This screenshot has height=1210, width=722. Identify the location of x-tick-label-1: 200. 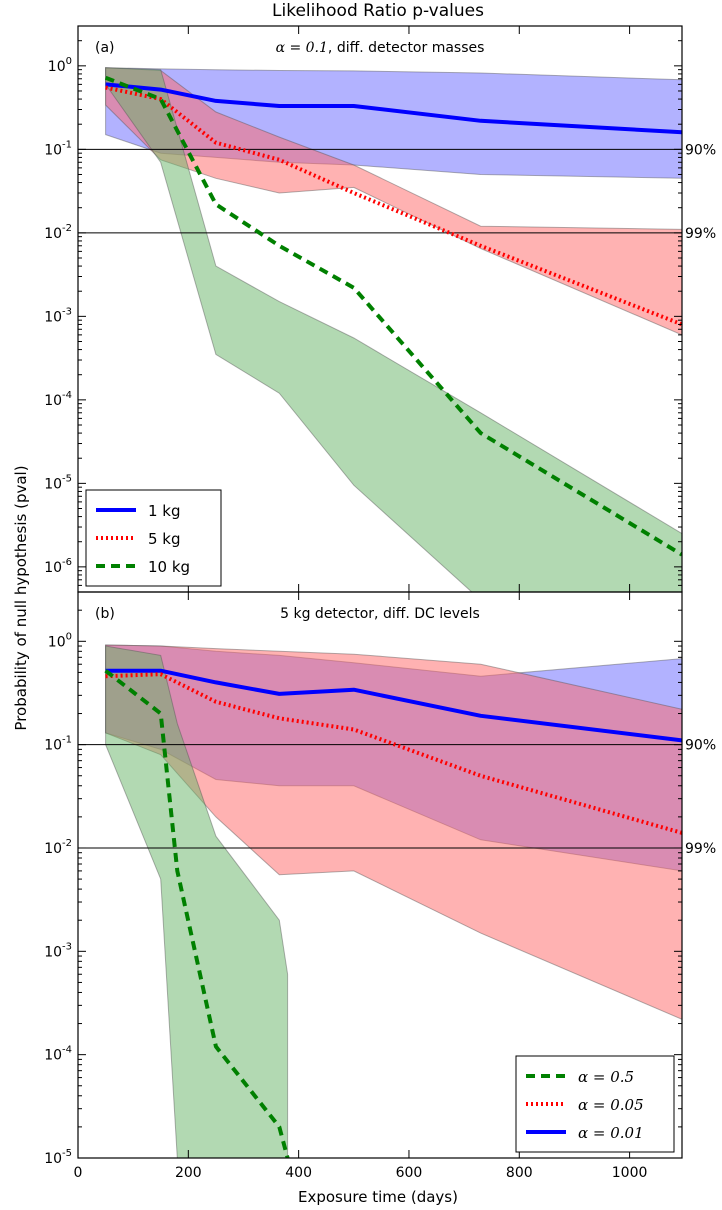
(188, 1173).